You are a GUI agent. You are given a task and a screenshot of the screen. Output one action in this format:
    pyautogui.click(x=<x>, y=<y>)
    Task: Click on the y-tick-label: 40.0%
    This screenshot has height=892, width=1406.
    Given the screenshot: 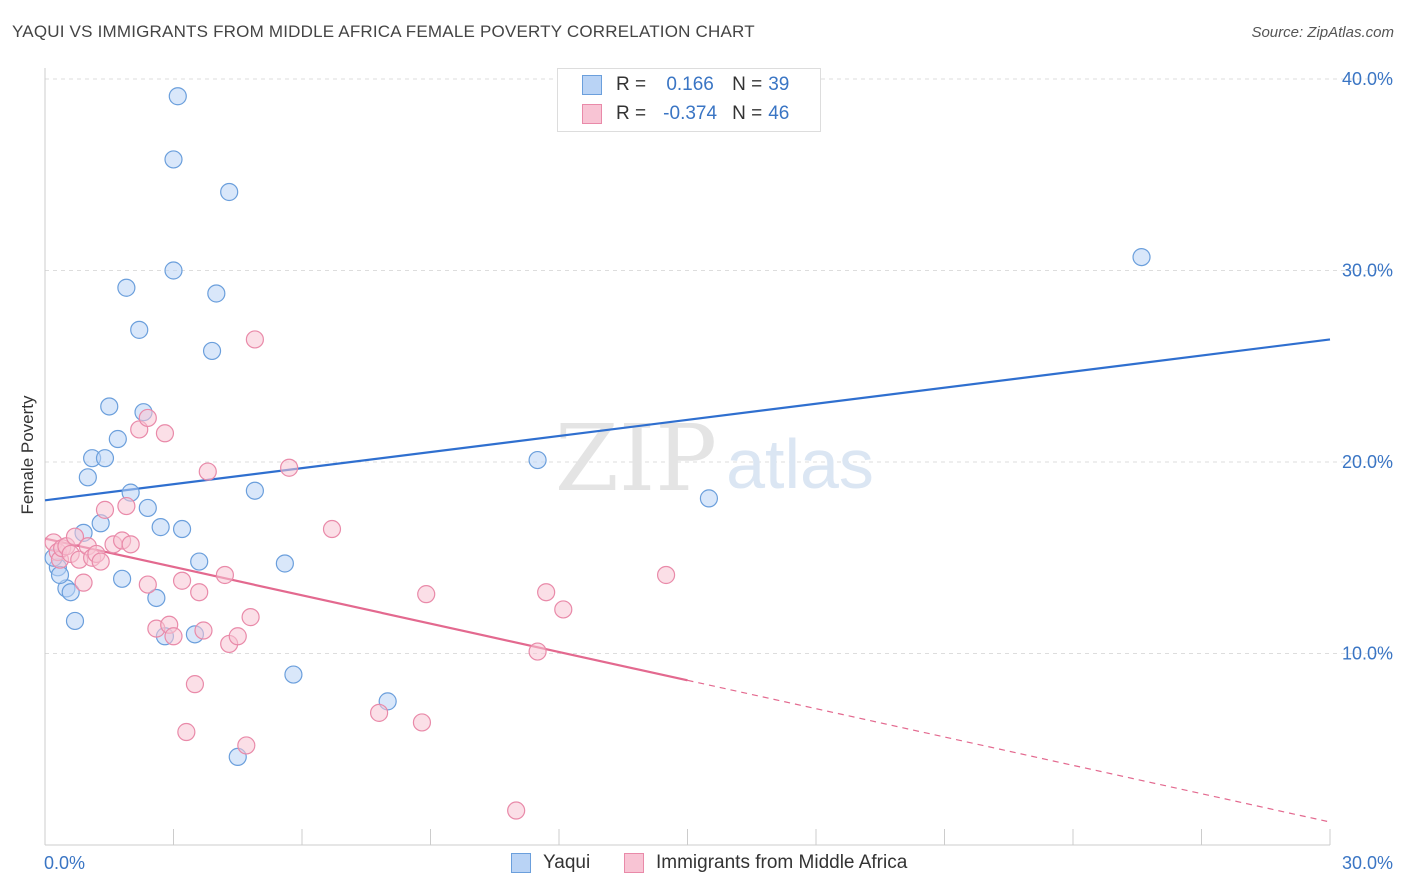 What is the action you would take?
    pyautogui.click(x=1367, y=79)
    